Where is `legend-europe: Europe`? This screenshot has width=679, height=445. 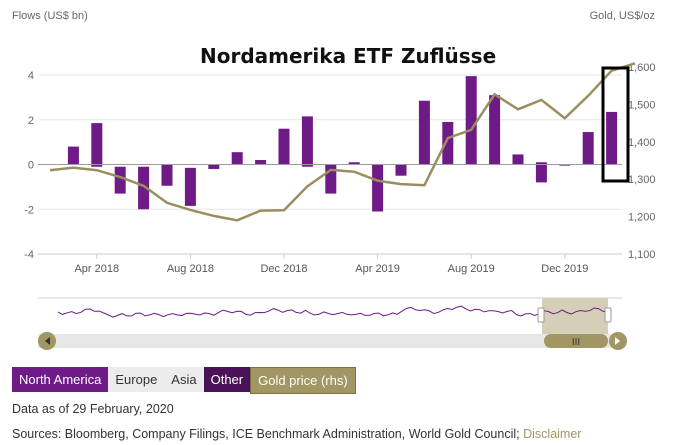 legend-europe: Europe is located at coordinates (136, 379).